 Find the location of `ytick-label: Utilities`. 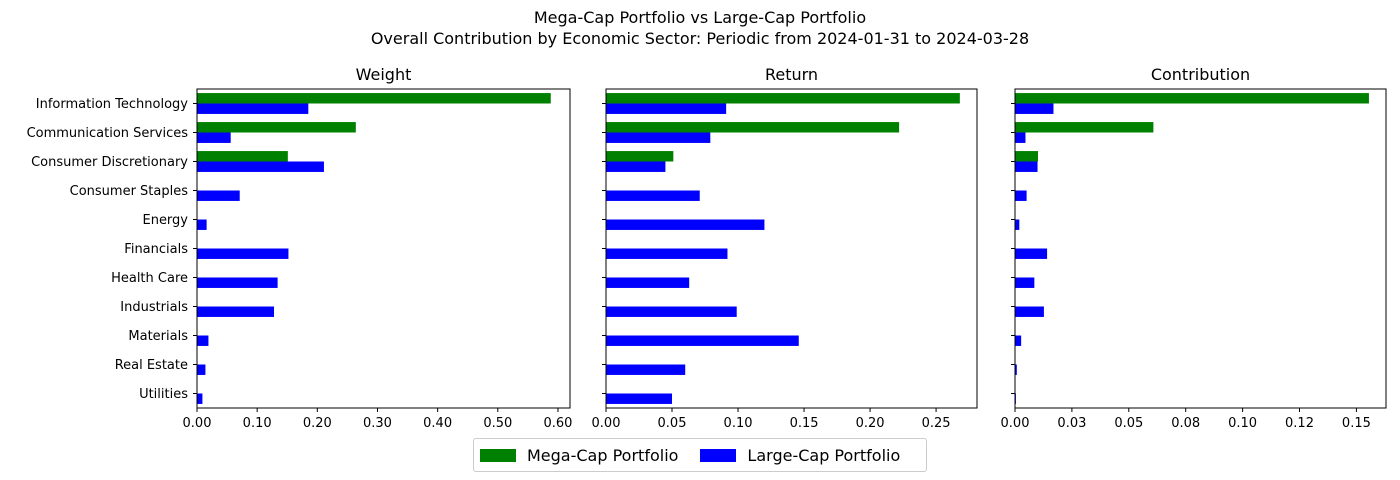

ytick-label: Utilities is located at coordinates (163, 394).